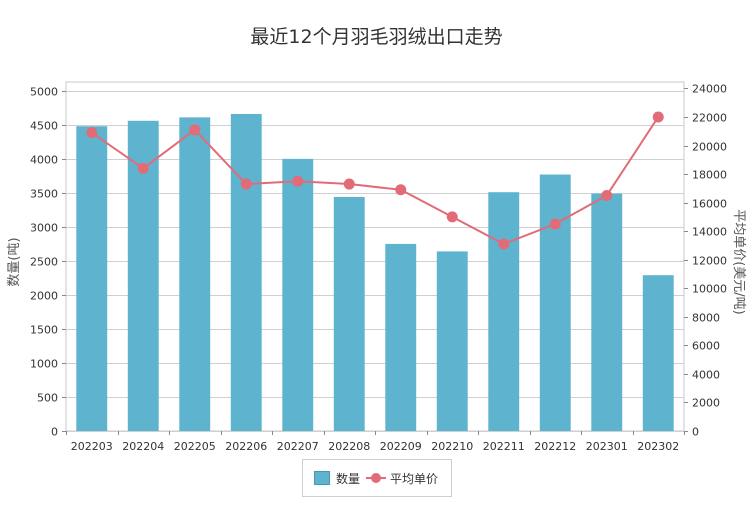  I want to click on y2-tick-label: 22000, so click(709, 118).